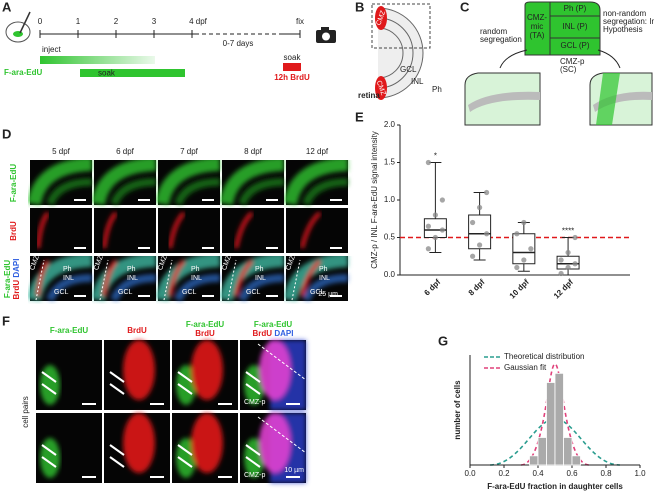  I want to click on scale-label: 25 µm, so click(328, 294).